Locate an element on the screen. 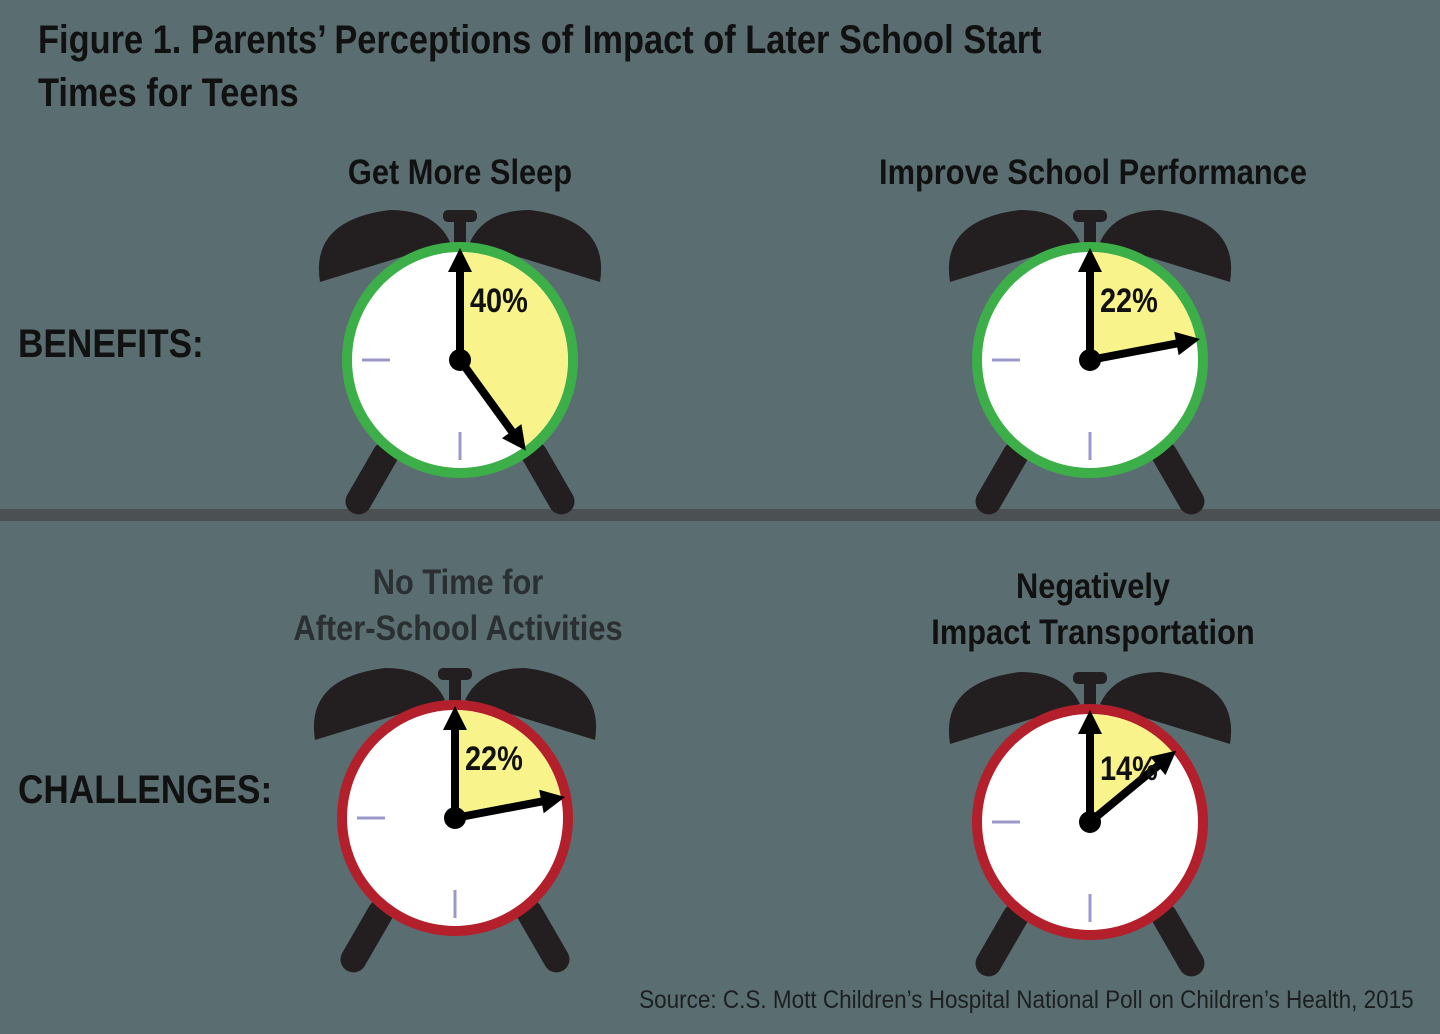 The height and width of the screenshot is (1034, 1440). clock-title-line: Get More Sleep is located at coordinates (460, 172).